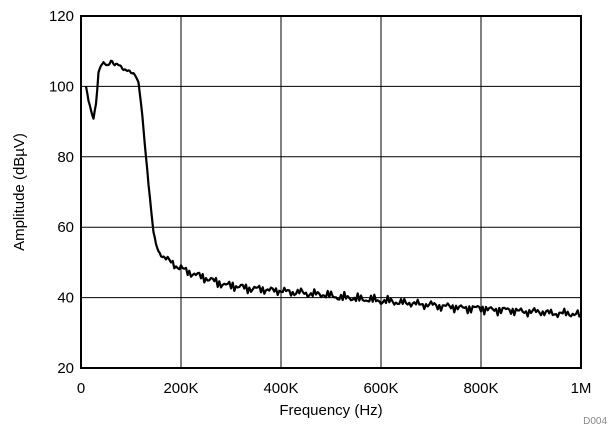  Describe the element at coordinates (65, 368) in the screenshot. I see `y-tick-label: 20` at that location.